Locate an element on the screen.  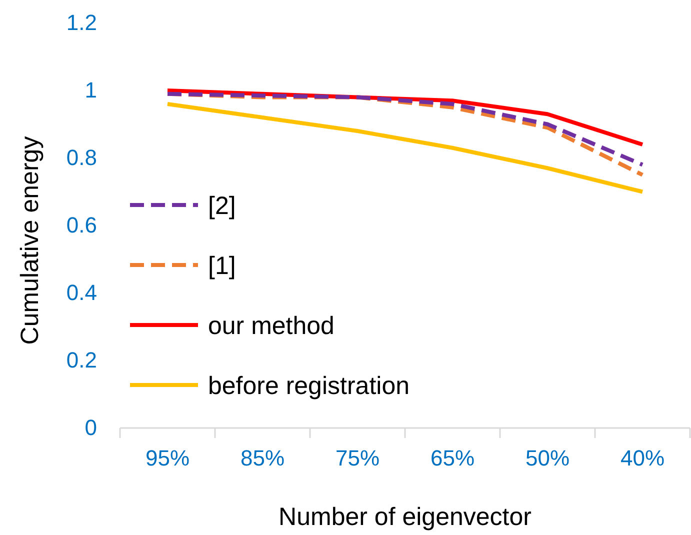
legend-label: our method is located at coordinates (271, 326).